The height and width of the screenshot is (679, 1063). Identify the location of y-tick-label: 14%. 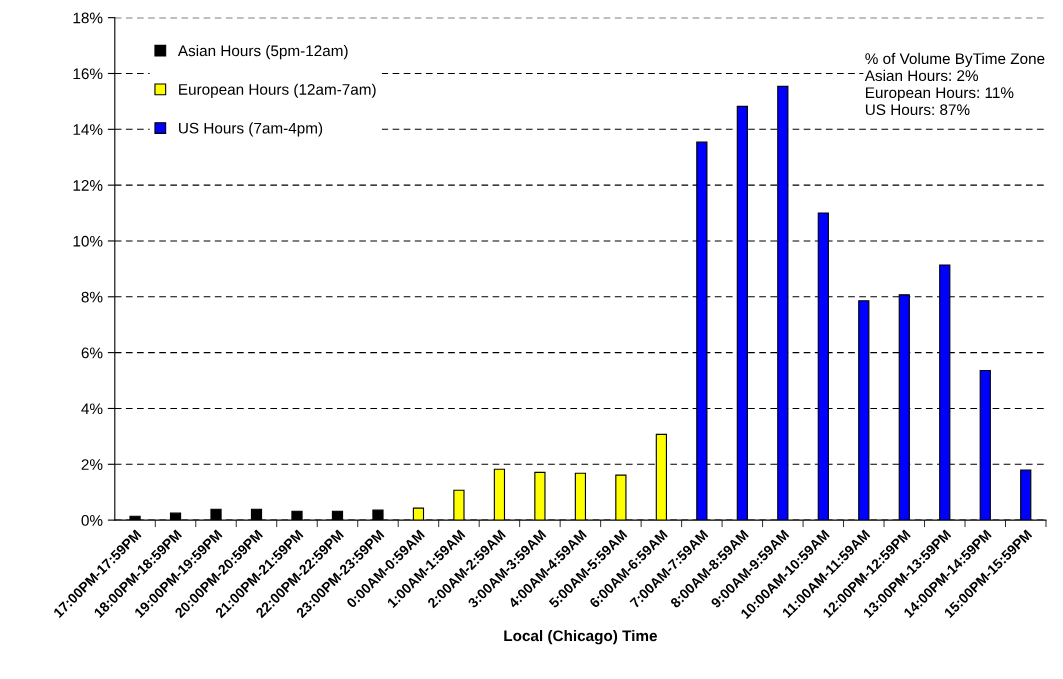
(88, 129).